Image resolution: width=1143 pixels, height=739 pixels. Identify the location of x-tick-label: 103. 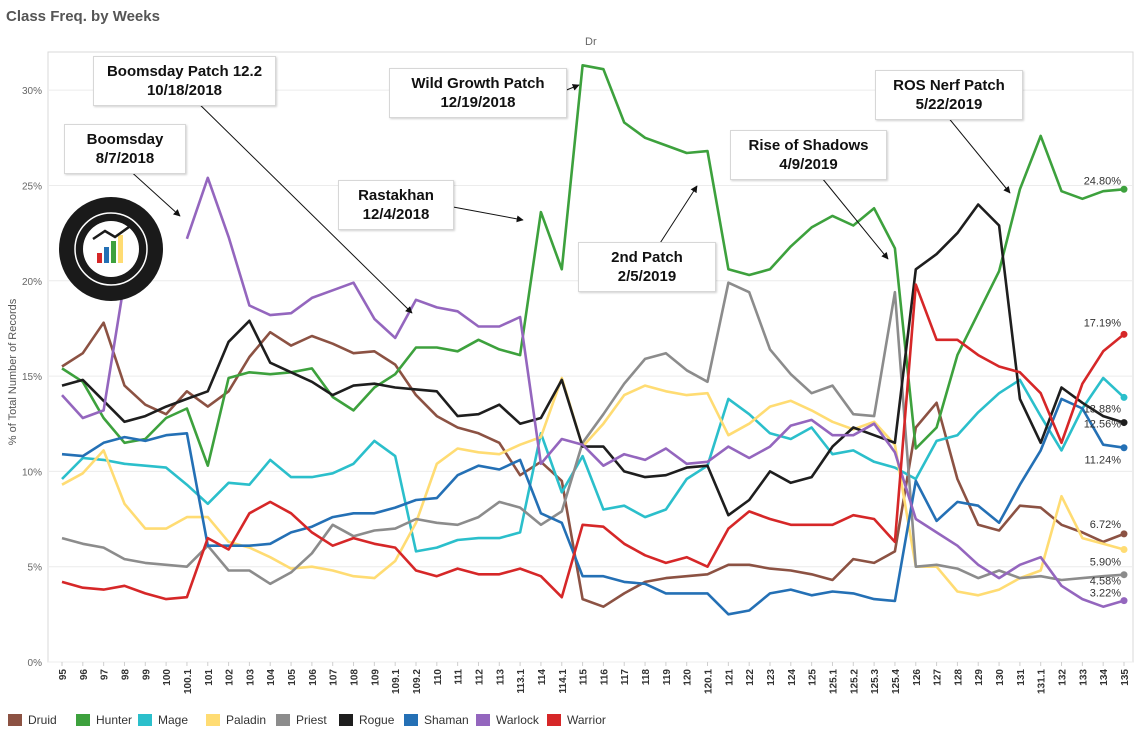
(250, 677).